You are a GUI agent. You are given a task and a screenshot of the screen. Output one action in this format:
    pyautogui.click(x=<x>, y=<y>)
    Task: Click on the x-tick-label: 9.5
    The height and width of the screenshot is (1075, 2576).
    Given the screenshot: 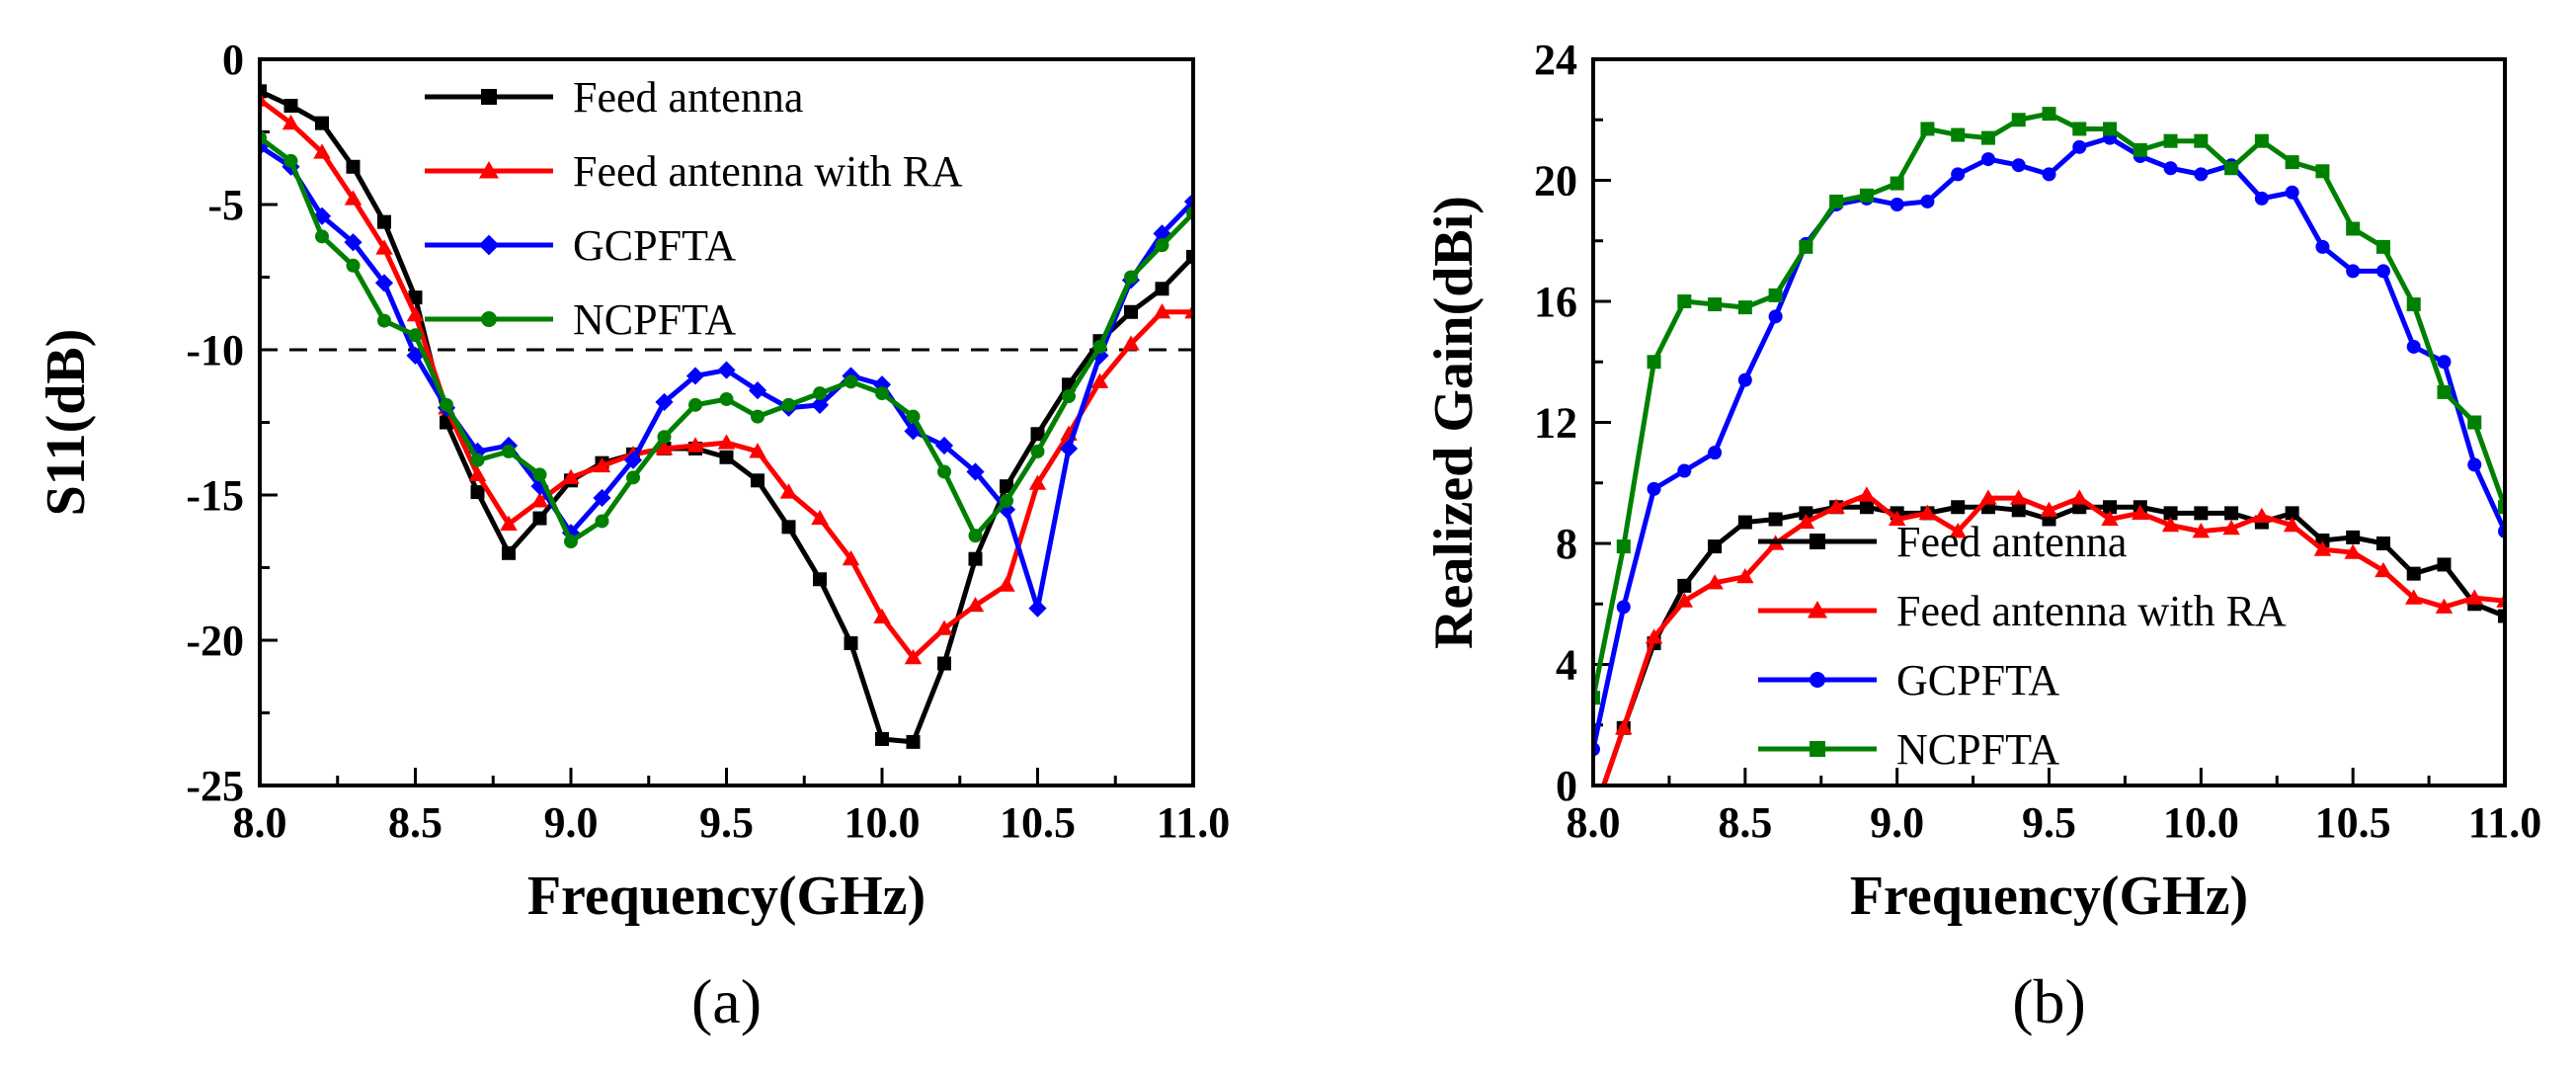 What is the action you would take?
    pyautogui.click(x=2049, y=822)
    